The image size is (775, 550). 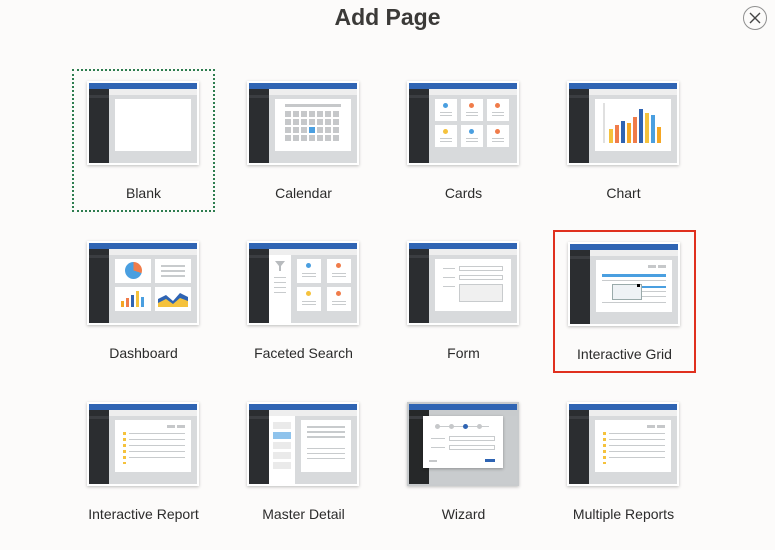 What do you see at coordinates (303, 283) in the screenshot?
I see `faceted-search-thumbnail` at bounding box center [303, 283].